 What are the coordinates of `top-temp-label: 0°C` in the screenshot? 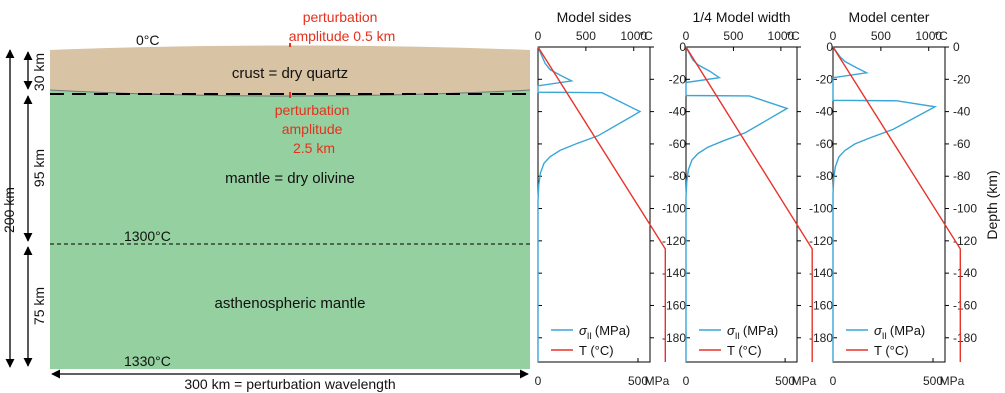 It's located at (148, 40).